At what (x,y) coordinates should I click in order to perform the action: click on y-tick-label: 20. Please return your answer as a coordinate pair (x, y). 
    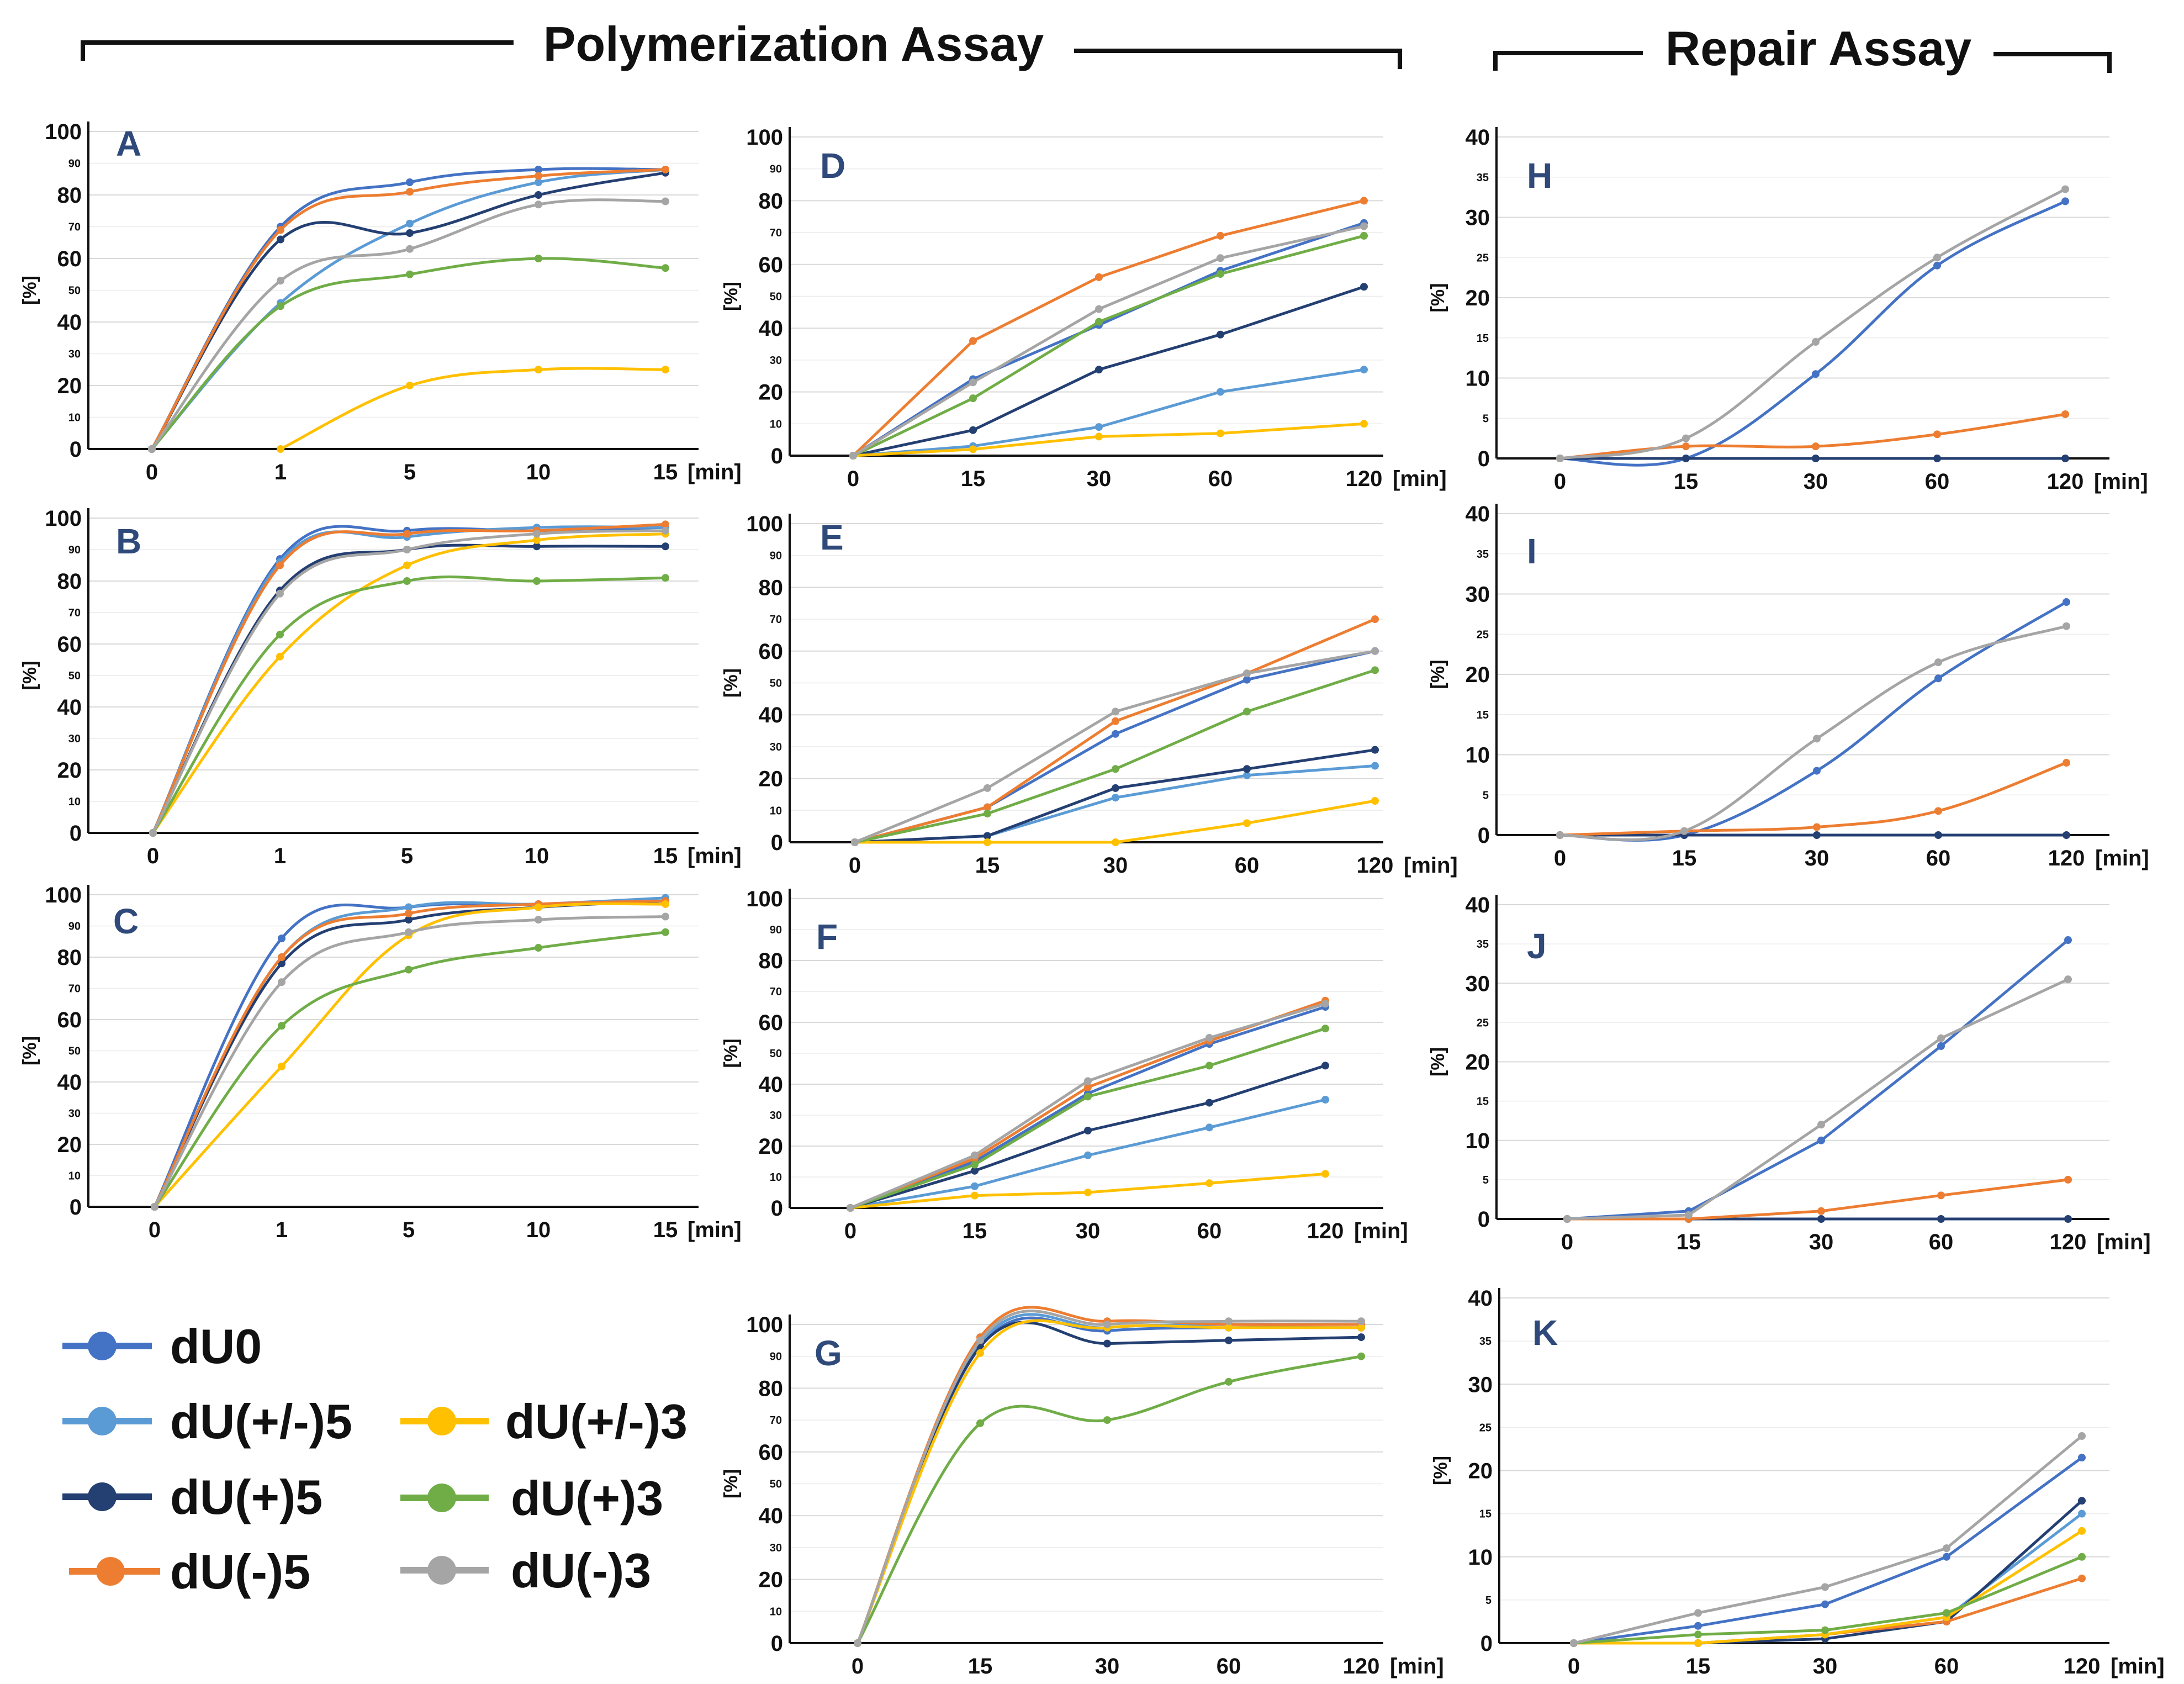
    Looking at the image, I should click on (1480, 1471).